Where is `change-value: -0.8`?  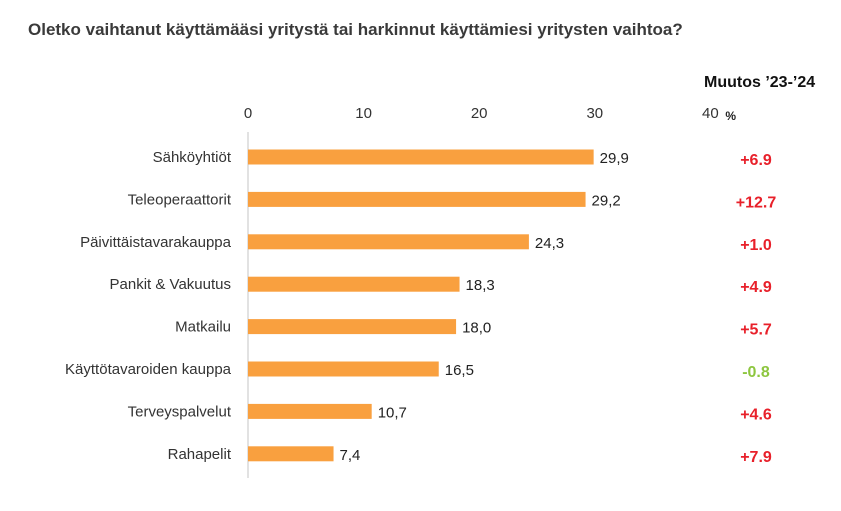
change-value: -0.8 is located at coordinates (756, 372).